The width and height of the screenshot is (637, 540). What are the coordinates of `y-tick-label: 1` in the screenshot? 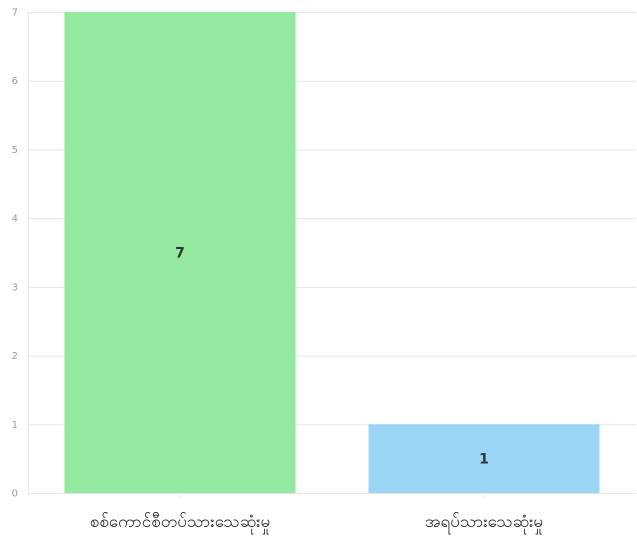 It's located at (15, 425).